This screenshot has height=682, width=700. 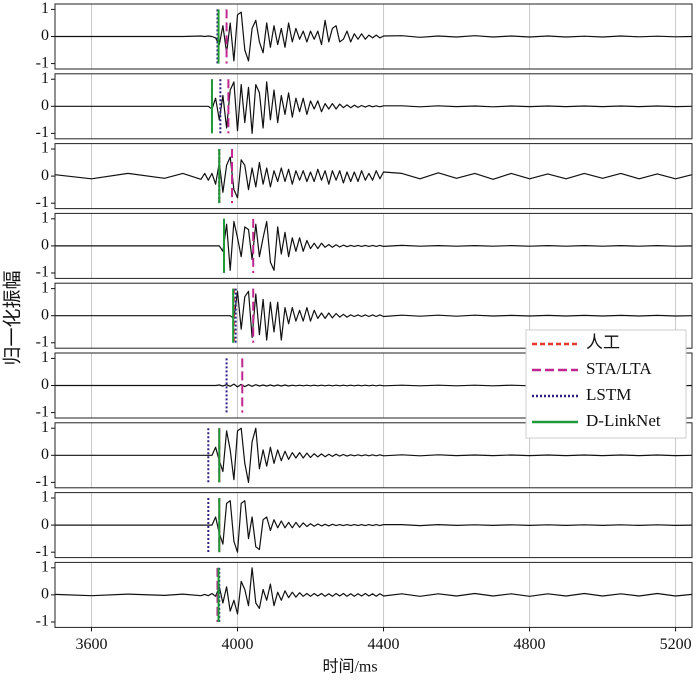 What do you see at coordinates (603, 342) in the screenshot?
I see `legend-label: 人工` at bounding box center [603, 342].